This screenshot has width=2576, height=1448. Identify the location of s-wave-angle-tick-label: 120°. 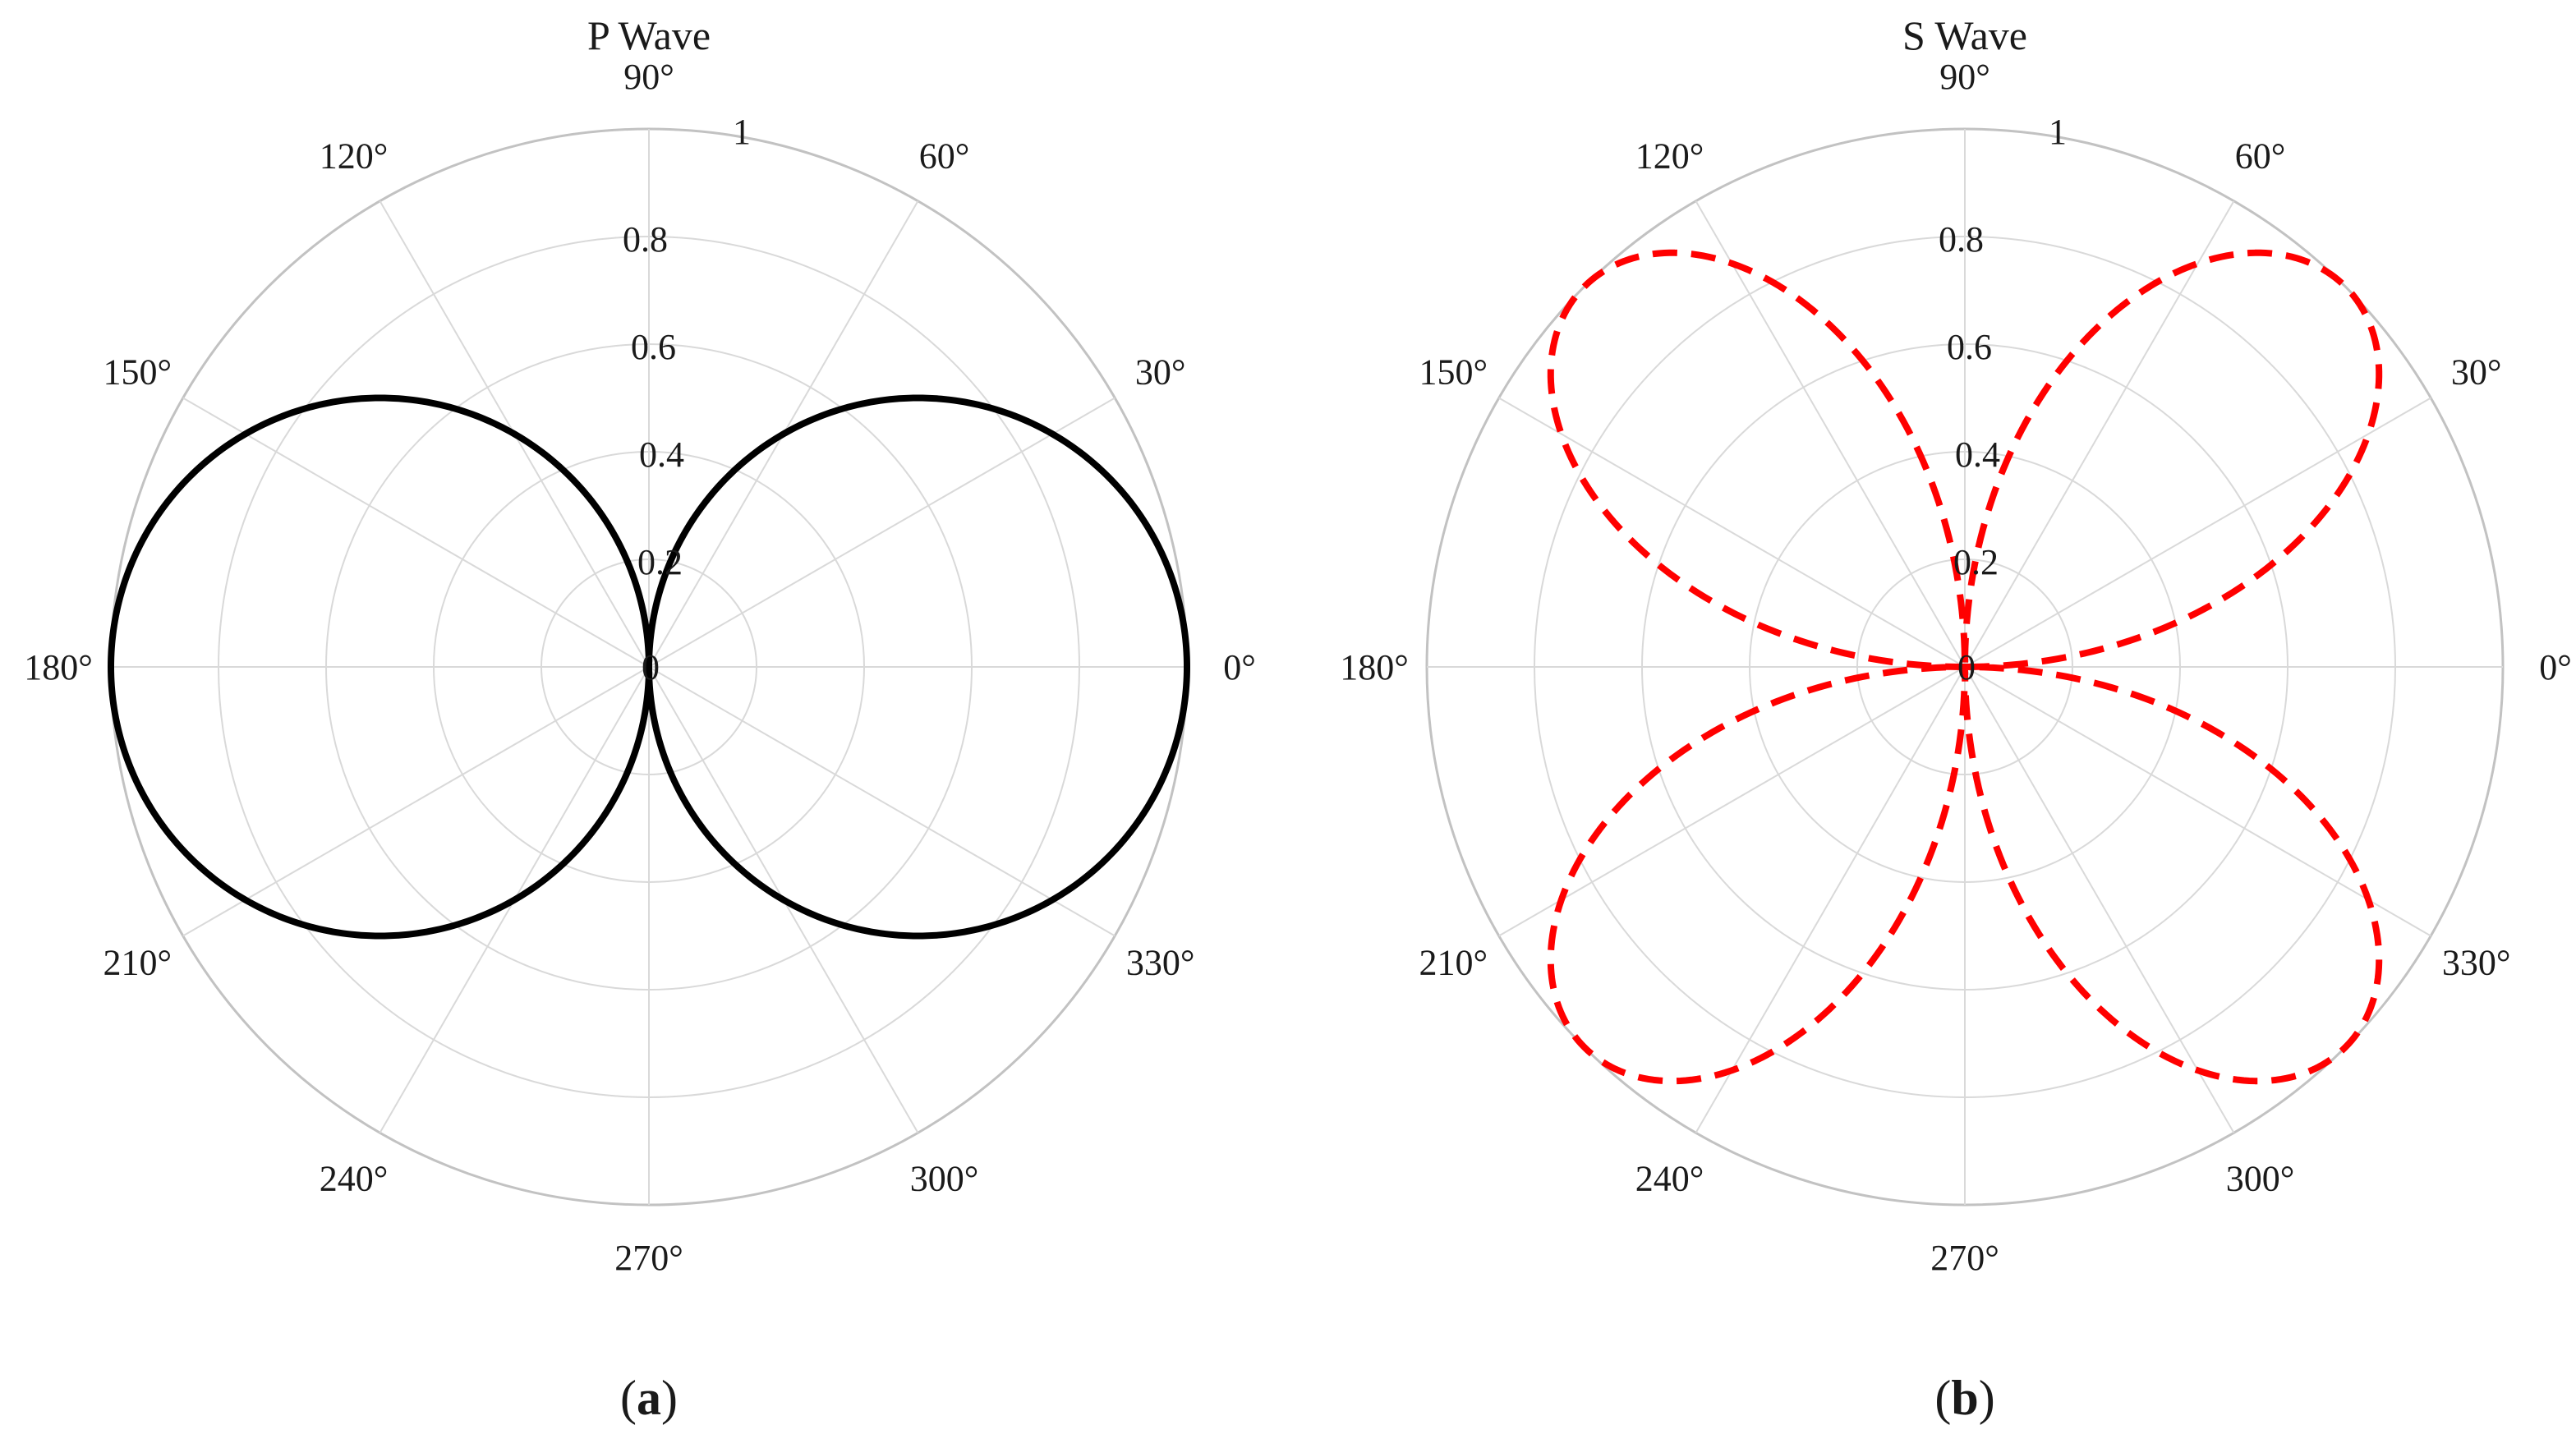
(1669, 156).